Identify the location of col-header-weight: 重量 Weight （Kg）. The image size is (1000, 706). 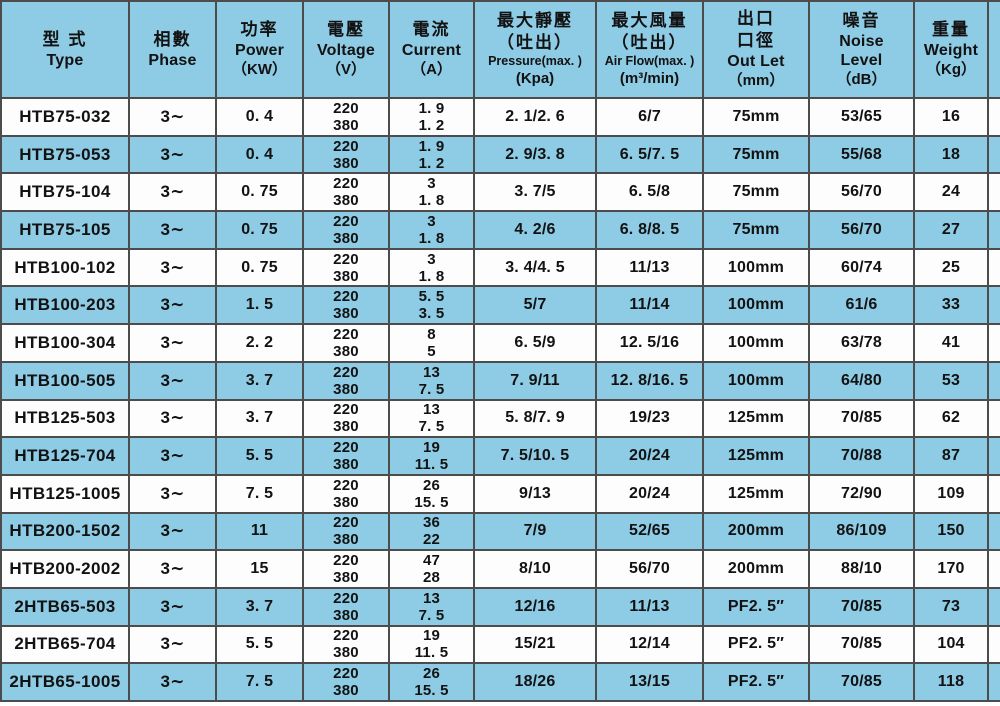
(951, 49).